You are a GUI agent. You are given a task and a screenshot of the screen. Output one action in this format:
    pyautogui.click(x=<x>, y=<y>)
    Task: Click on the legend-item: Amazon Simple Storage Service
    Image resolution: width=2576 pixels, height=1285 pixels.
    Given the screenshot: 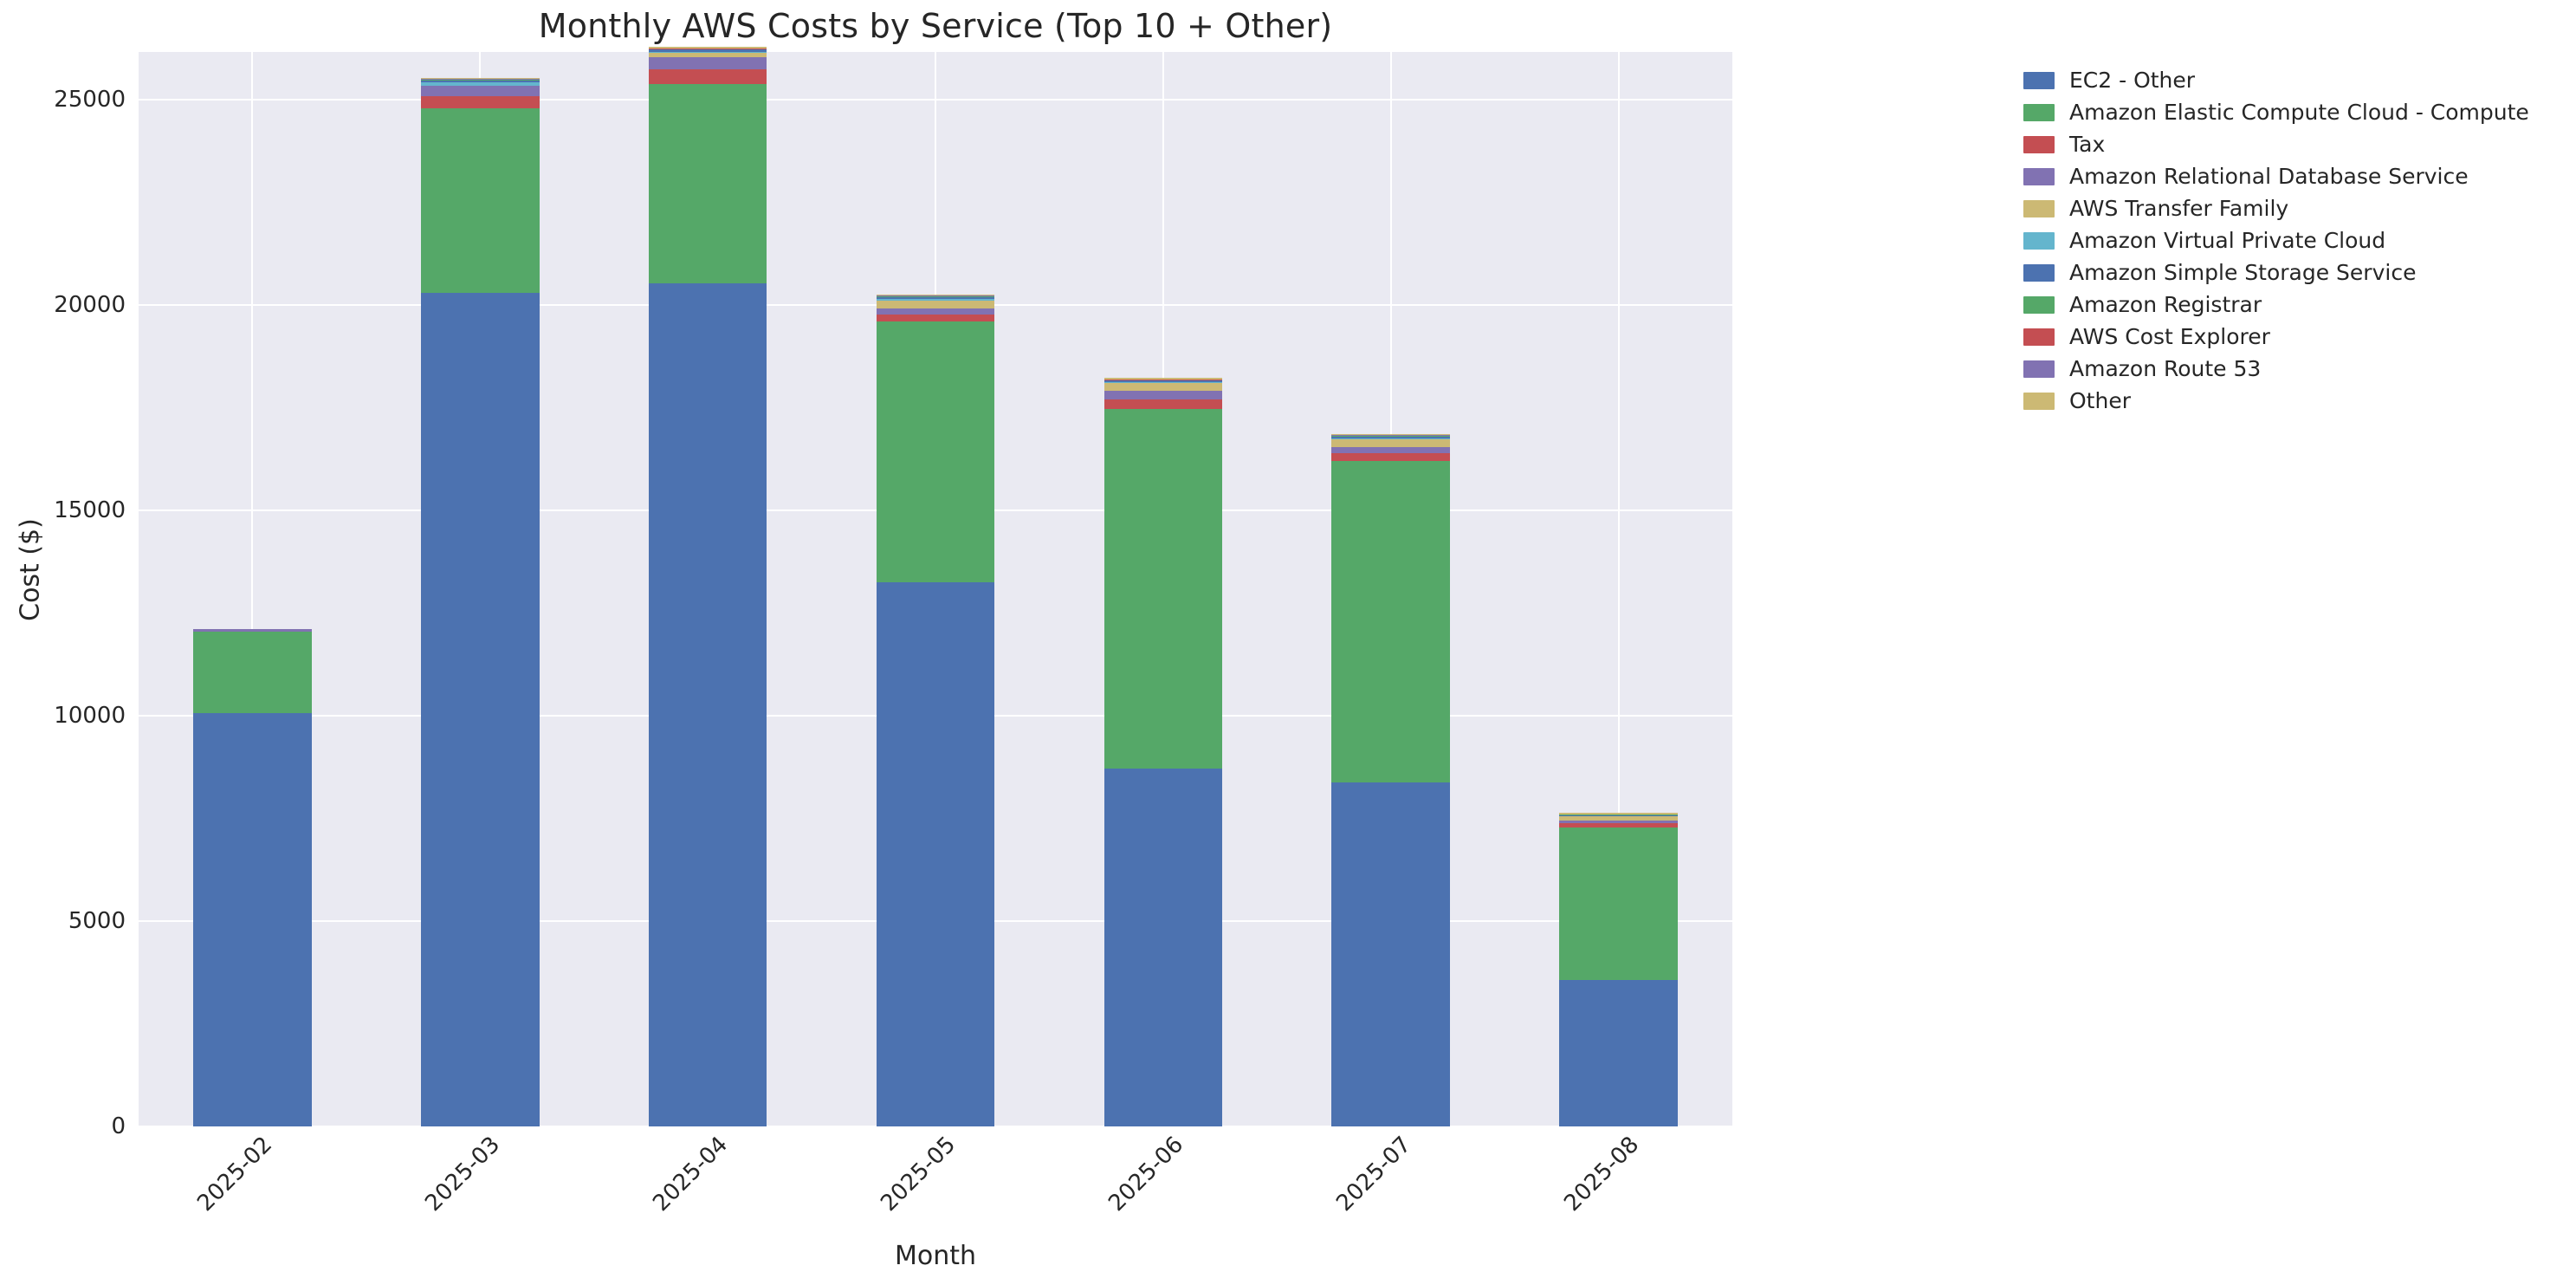 What is the action you would take?
    pyautogui.click(x=2291, y=272)
    